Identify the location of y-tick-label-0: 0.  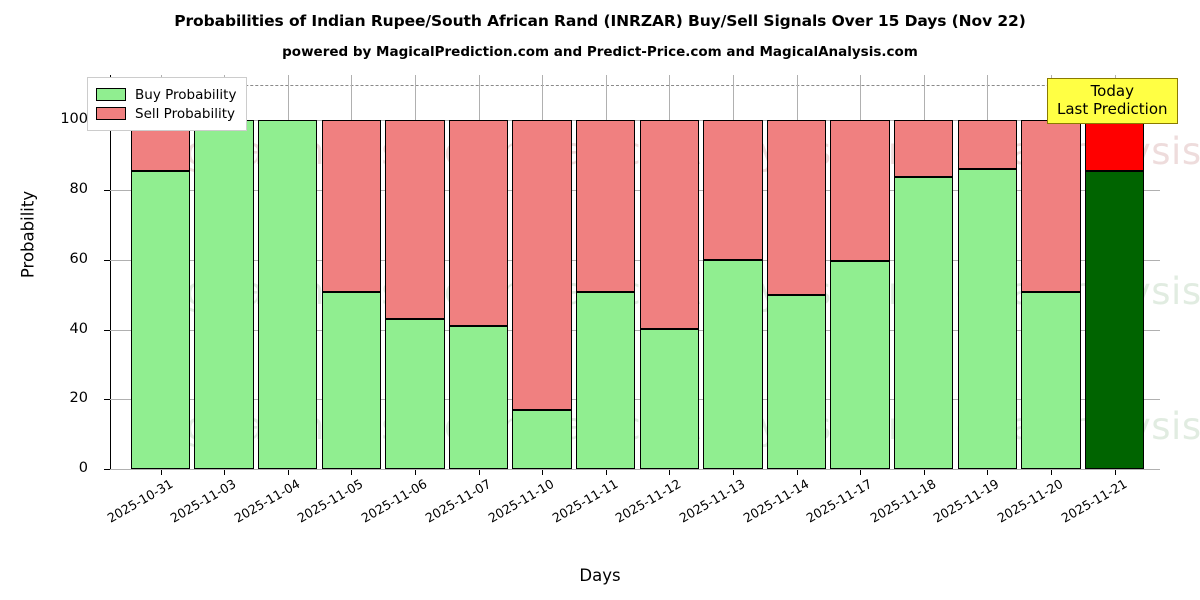
(83, 468).